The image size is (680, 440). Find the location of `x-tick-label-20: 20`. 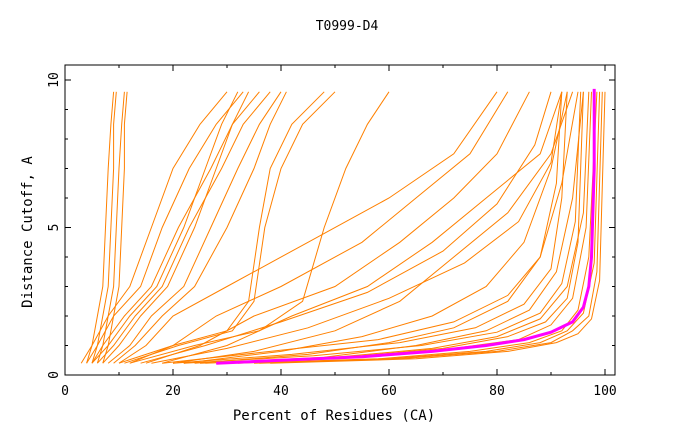

x-tick-label-20: 20 is located at coordinates (173, 391).